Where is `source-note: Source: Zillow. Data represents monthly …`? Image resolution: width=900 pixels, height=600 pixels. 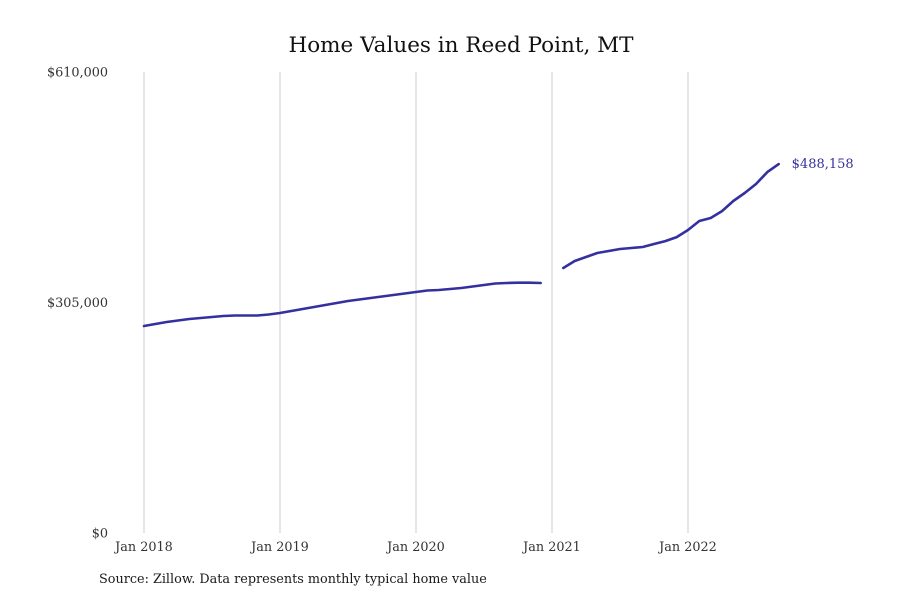
source-note: Source: Zillow. Data represents monthly … is located at coordinates (293, 579).